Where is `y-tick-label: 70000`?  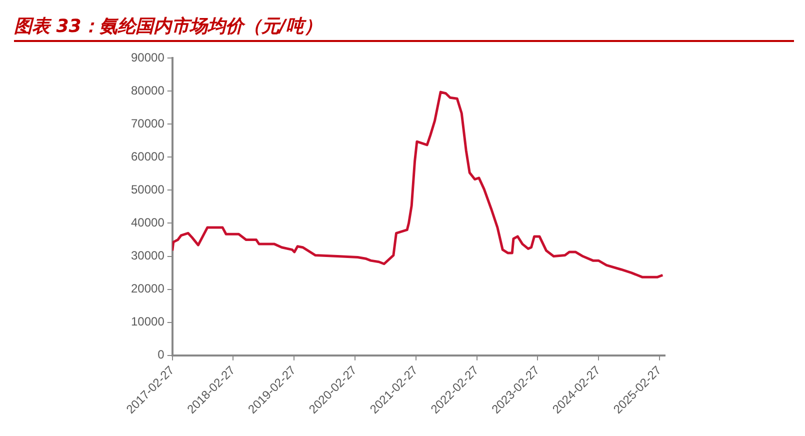 y-tick-label: 70000 is located at coordinates (147, 123).